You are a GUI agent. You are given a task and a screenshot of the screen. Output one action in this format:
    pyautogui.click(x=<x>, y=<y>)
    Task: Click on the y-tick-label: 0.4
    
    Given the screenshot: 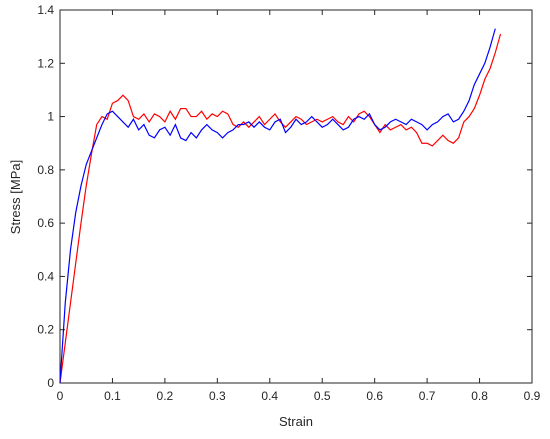 What is the action you would take?
    pyautogui.click(x=45, y=276)
    